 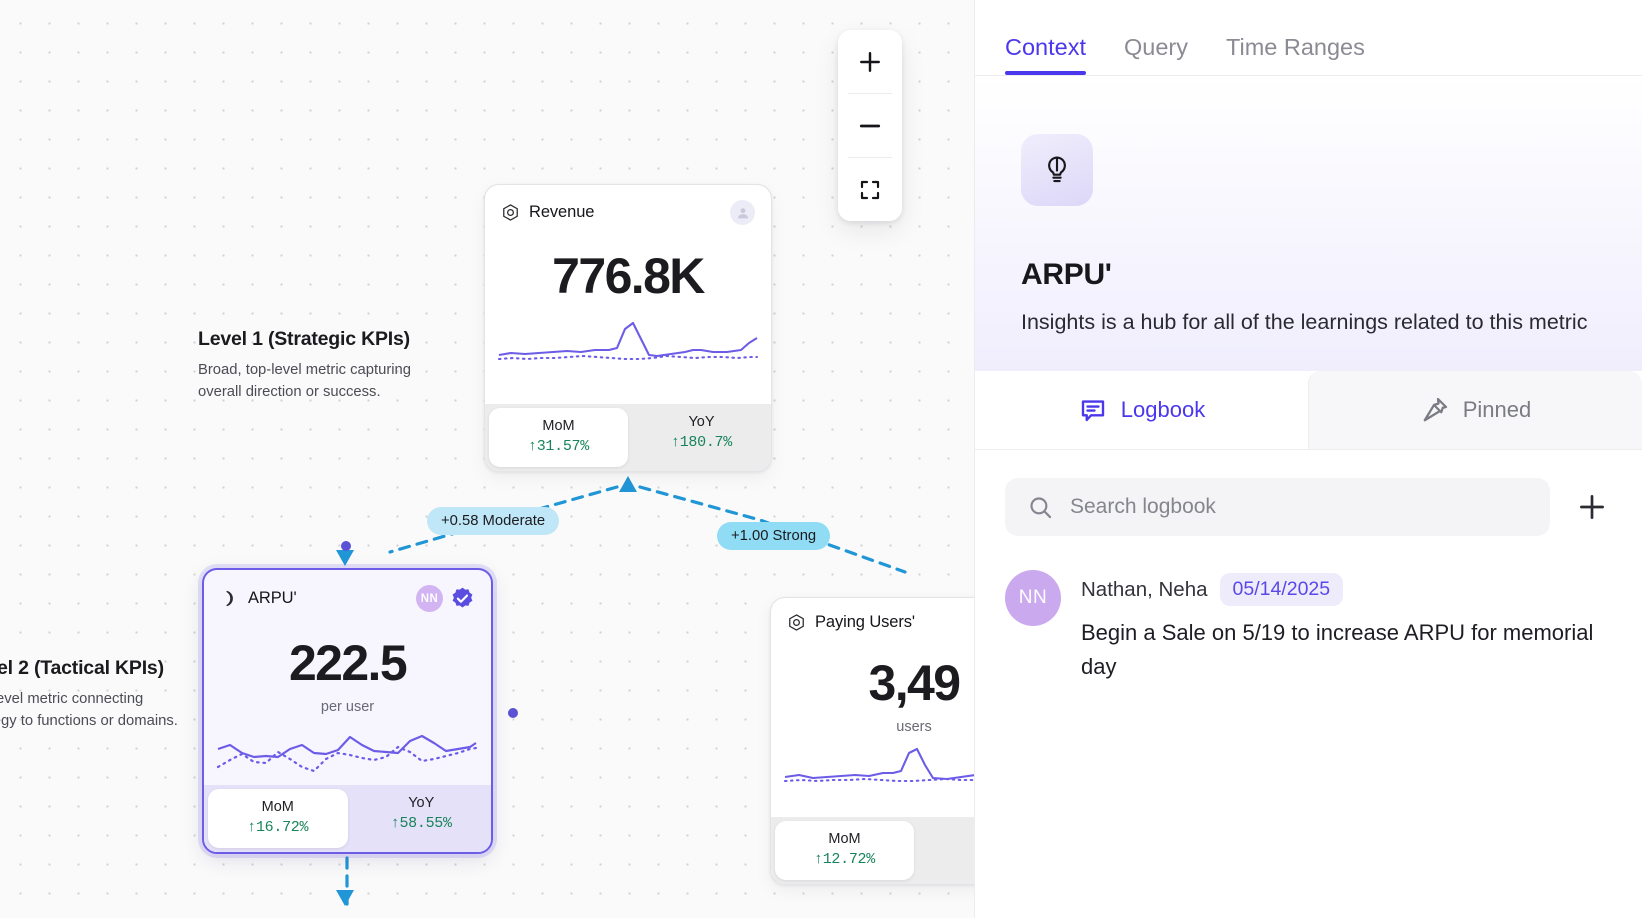 I want to click on sub-tab-label: Logbook, so click(x=1163, y=410).